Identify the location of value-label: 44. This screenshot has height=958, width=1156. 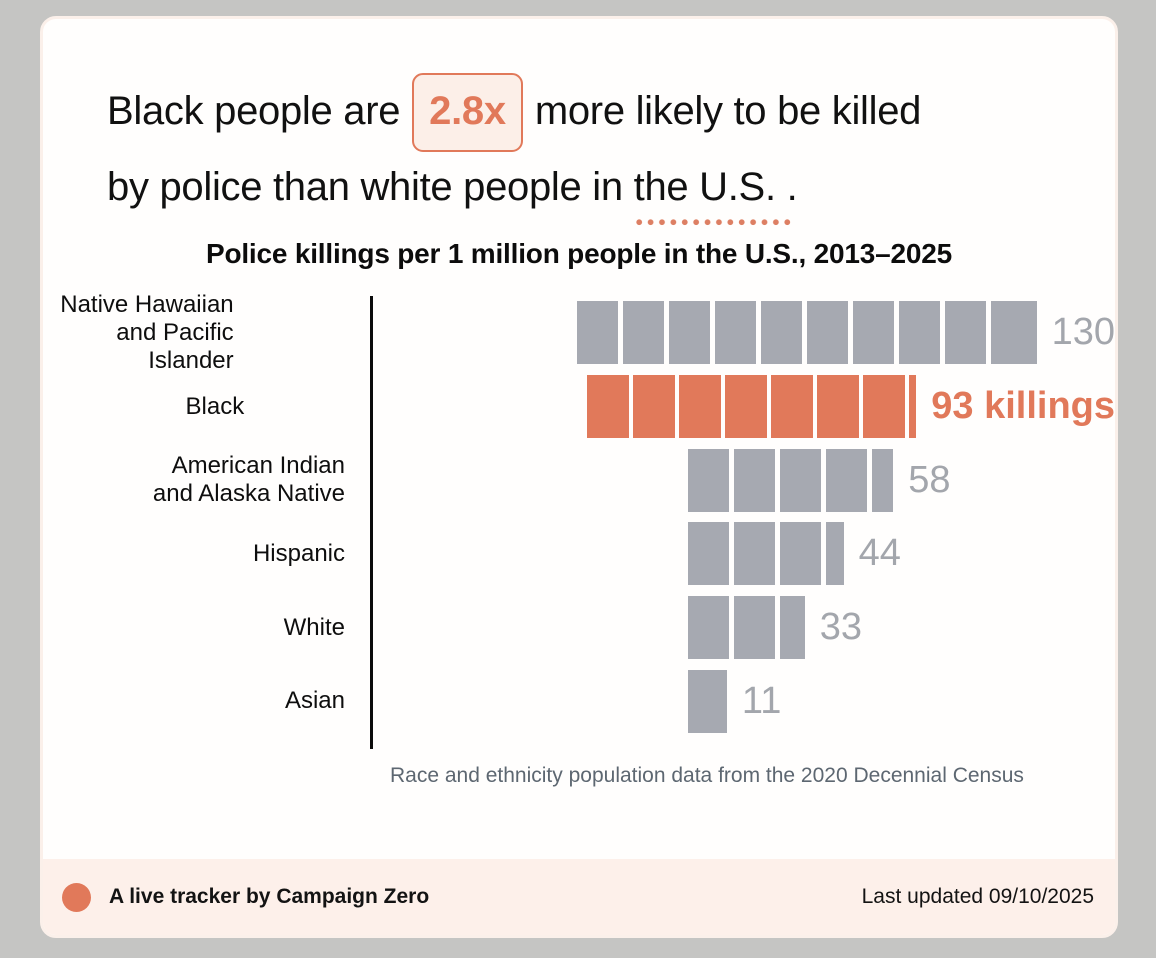
(879, 553).